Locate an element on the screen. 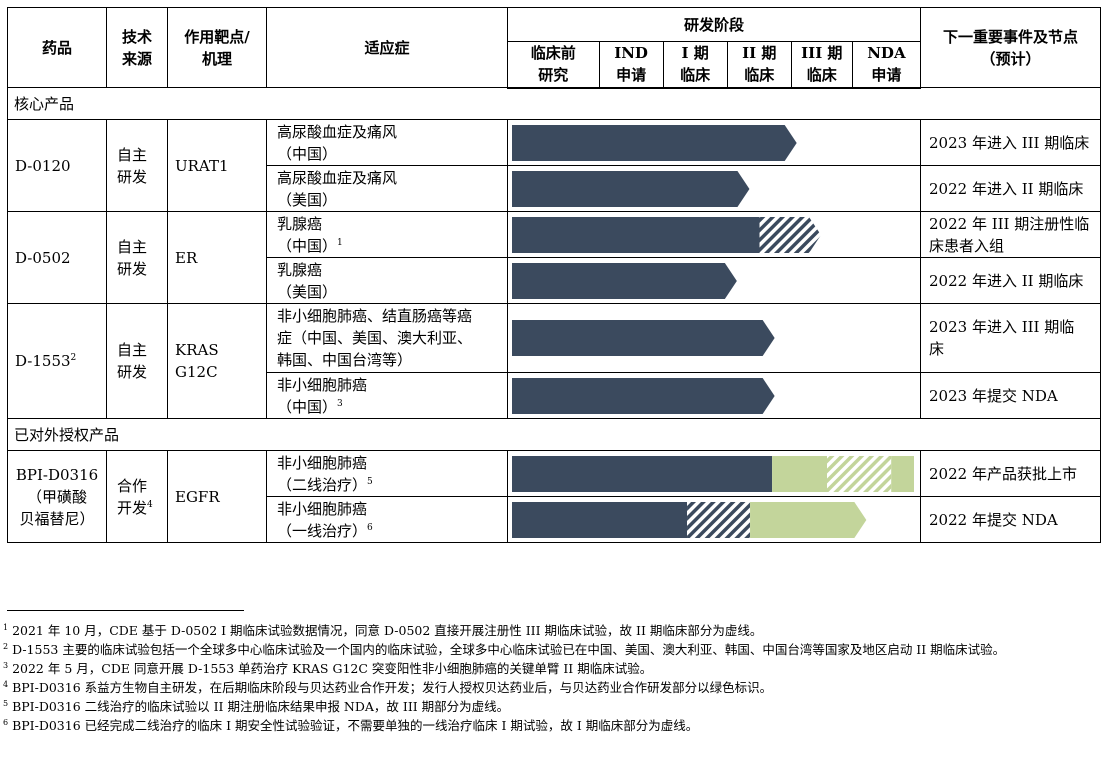  footnote-number: 6 is located at coordinates (6, 722).